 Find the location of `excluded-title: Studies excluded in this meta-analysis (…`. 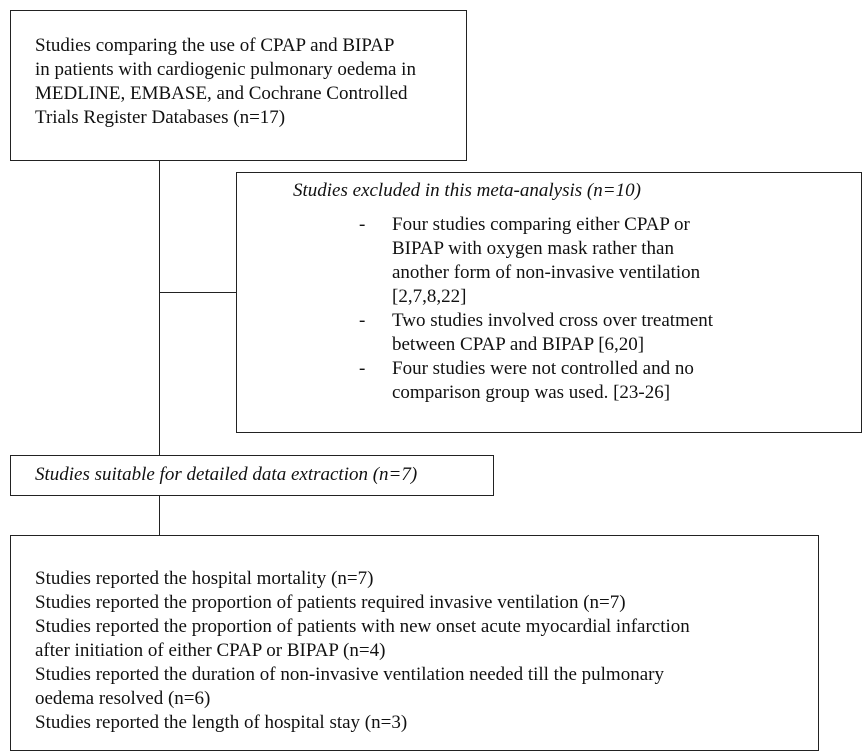

excluded-title: Studies excluded in this meta-analysis (… is located at coordinates (467, 190).